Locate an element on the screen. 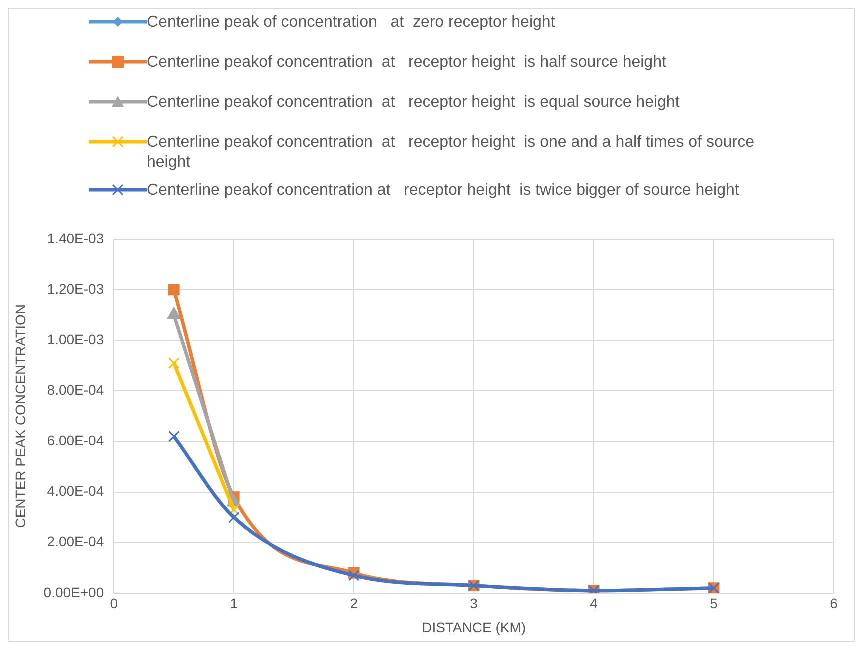 This screenshot has height=651, width=861. y-tick-label: 6.00E-04 is located at coordinates (75, 440).